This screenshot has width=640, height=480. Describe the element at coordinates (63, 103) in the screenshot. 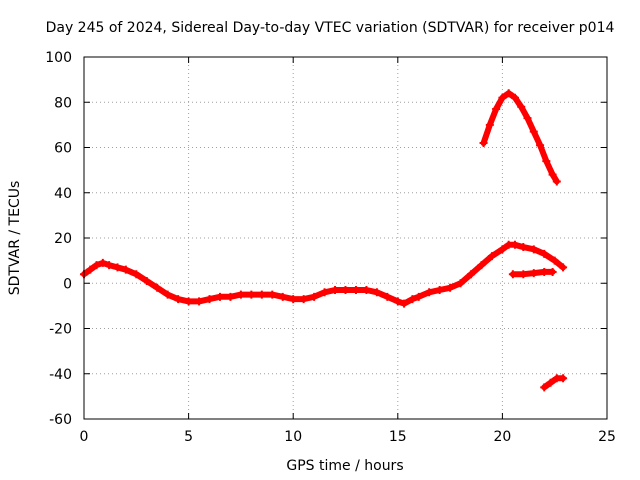

I see `y-tick-label: 80` at that location.